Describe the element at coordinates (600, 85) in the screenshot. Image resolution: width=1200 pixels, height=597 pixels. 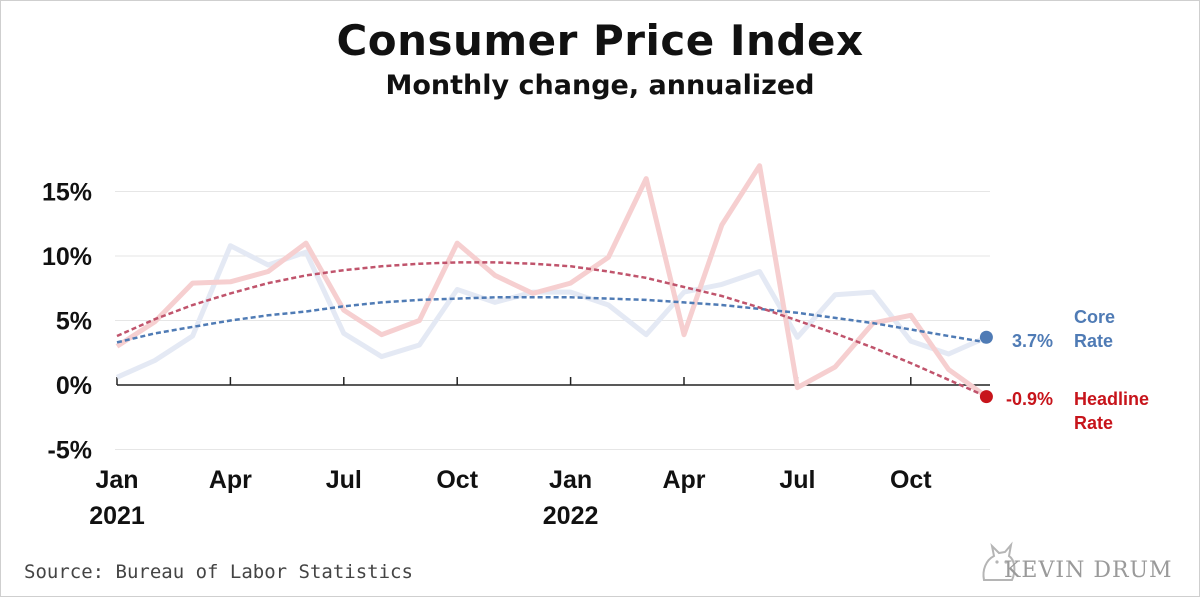
I see `chart-subtitle: Monthly change, annualized` at that location.